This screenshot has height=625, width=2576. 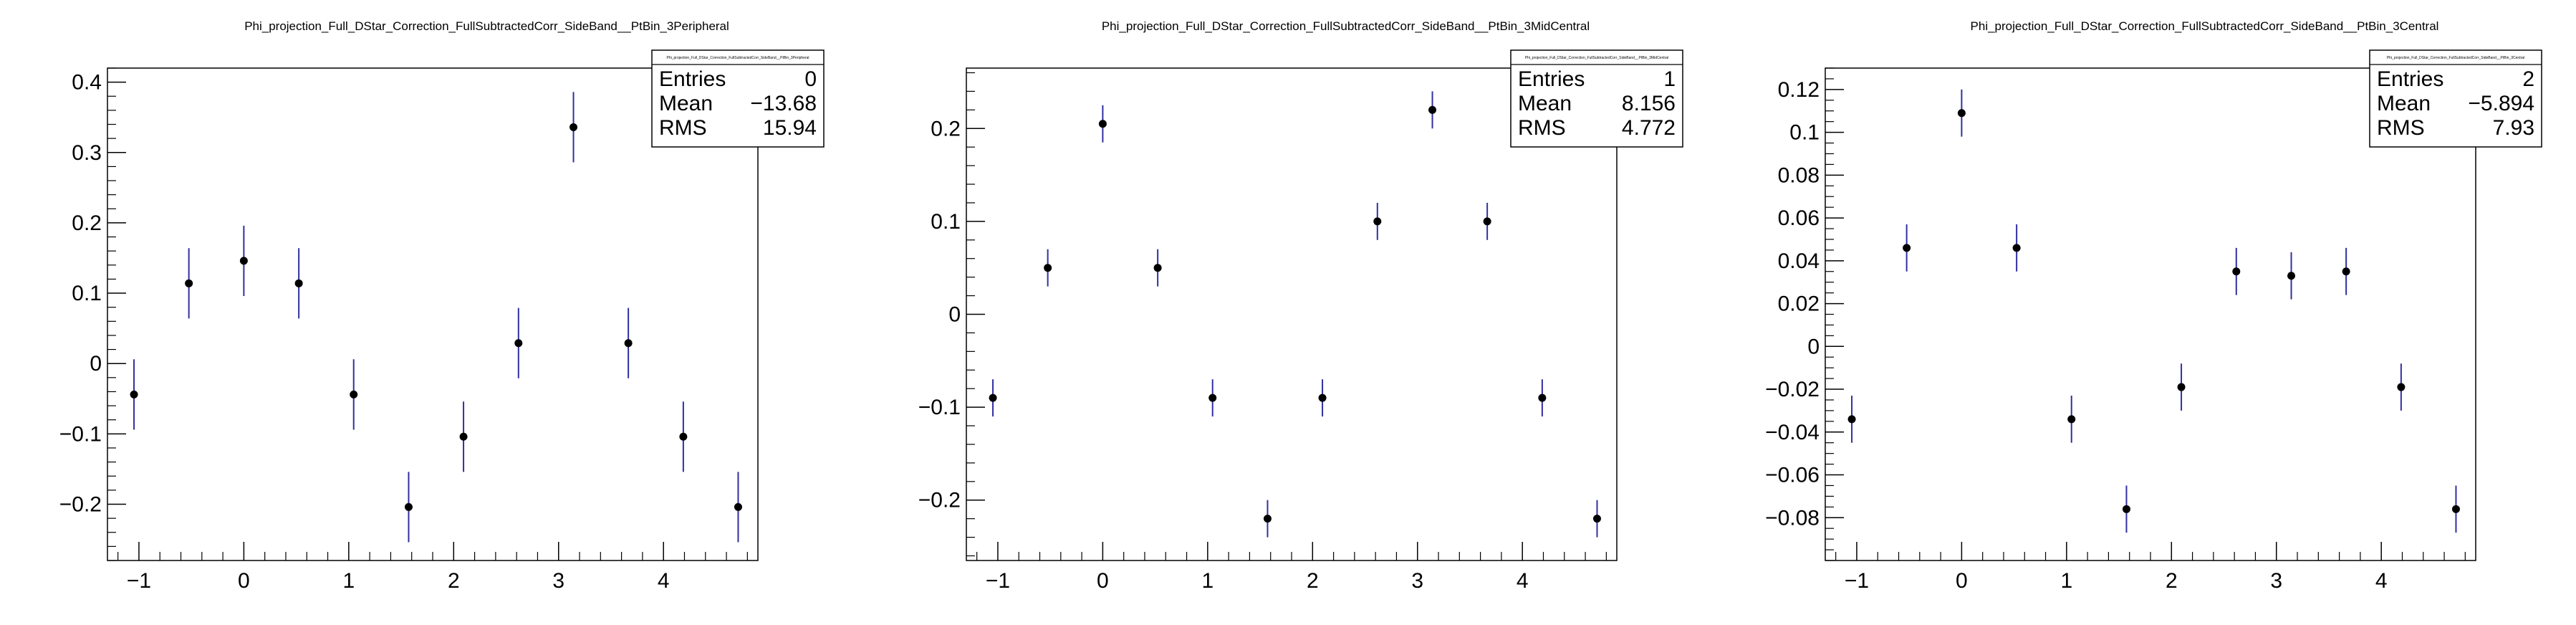 What do you see at coordinates (1793, 518) in the screenshot?
I see `y-tick-label: −0.08` at bounding box center [1793, 518].